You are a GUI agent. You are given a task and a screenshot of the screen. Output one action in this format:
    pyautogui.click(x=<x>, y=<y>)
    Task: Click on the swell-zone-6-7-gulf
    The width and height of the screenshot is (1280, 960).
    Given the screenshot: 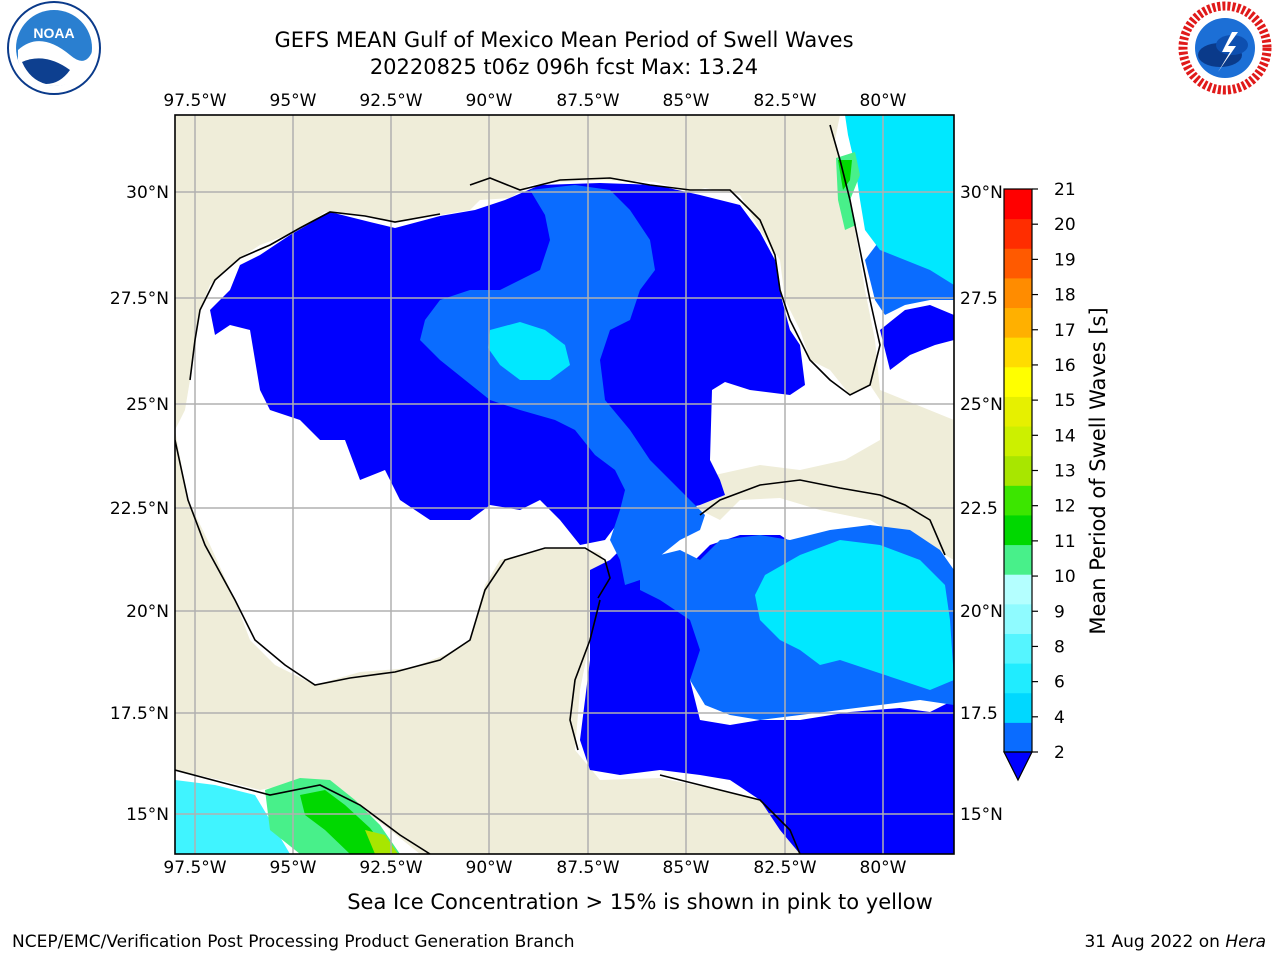 What is the action you would take?
    pyautogui.click(x=529, y=351)
    